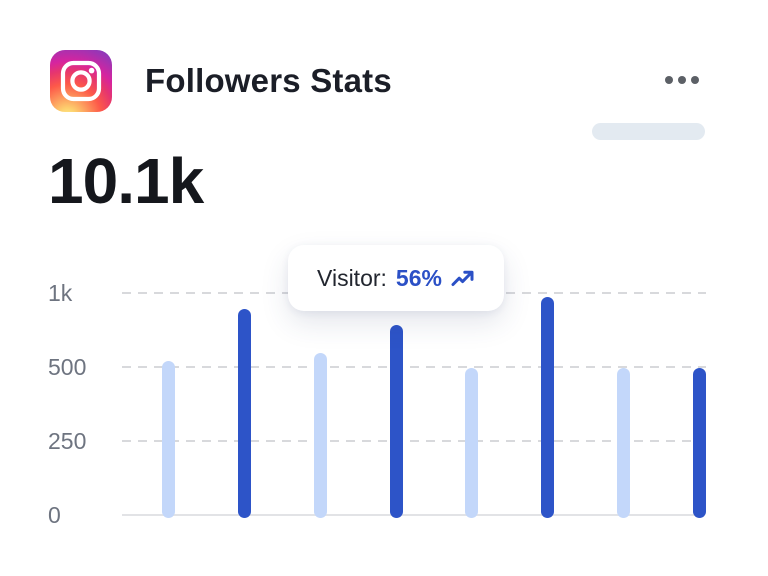 The image size is (768, 576). What do you see at coordinates (81, 81) in the screenshot?
I see `instagram-icon` at bounding box center [81, 81].